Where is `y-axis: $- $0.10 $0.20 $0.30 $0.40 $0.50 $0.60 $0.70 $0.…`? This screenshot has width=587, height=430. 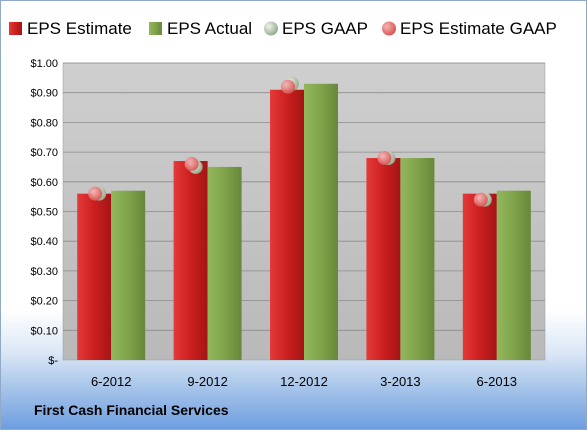 y-axis: $- $0.10 $0.20 $0.30 $0.40 $0.50 $0.60 $0.70 $0.… is located at coordinates (44, 212).